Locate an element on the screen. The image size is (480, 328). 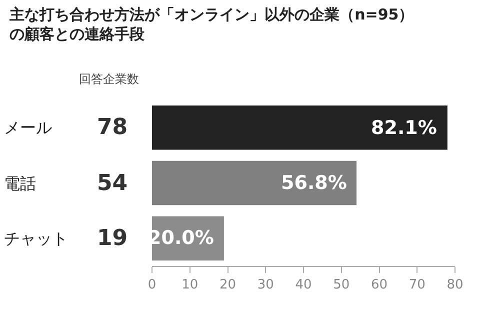
chart-subtitle: の顧客との連絡手段 is located at coordinates (78, 34).